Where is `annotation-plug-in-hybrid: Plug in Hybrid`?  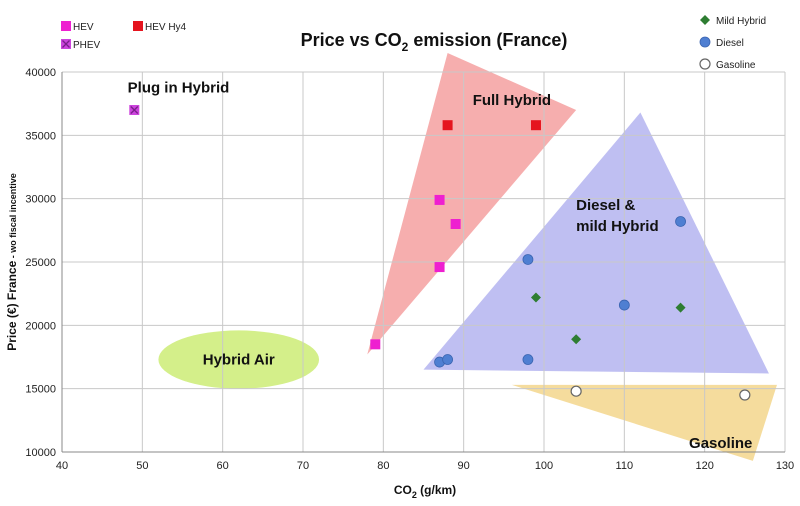 annotation-plug-in-hybrid: Plug in Hybrid is located at coordinates (179, 87).